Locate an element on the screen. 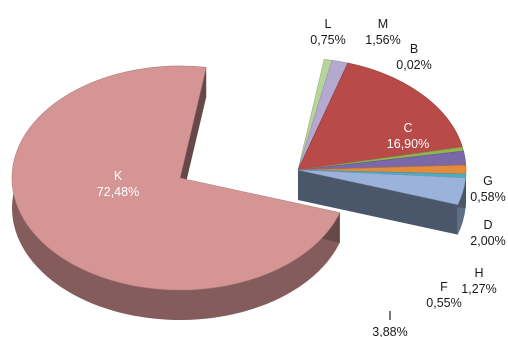 The image size is (508, 337). slice-label-c: C is located at coordinates (407, 128).